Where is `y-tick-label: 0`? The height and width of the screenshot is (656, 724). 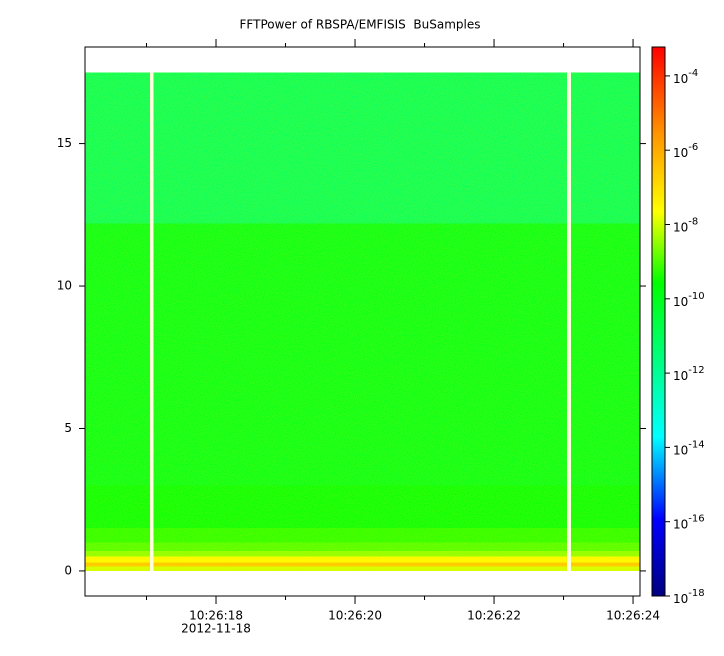
y-tick-label: 0 is located at coordinates (68, 570).